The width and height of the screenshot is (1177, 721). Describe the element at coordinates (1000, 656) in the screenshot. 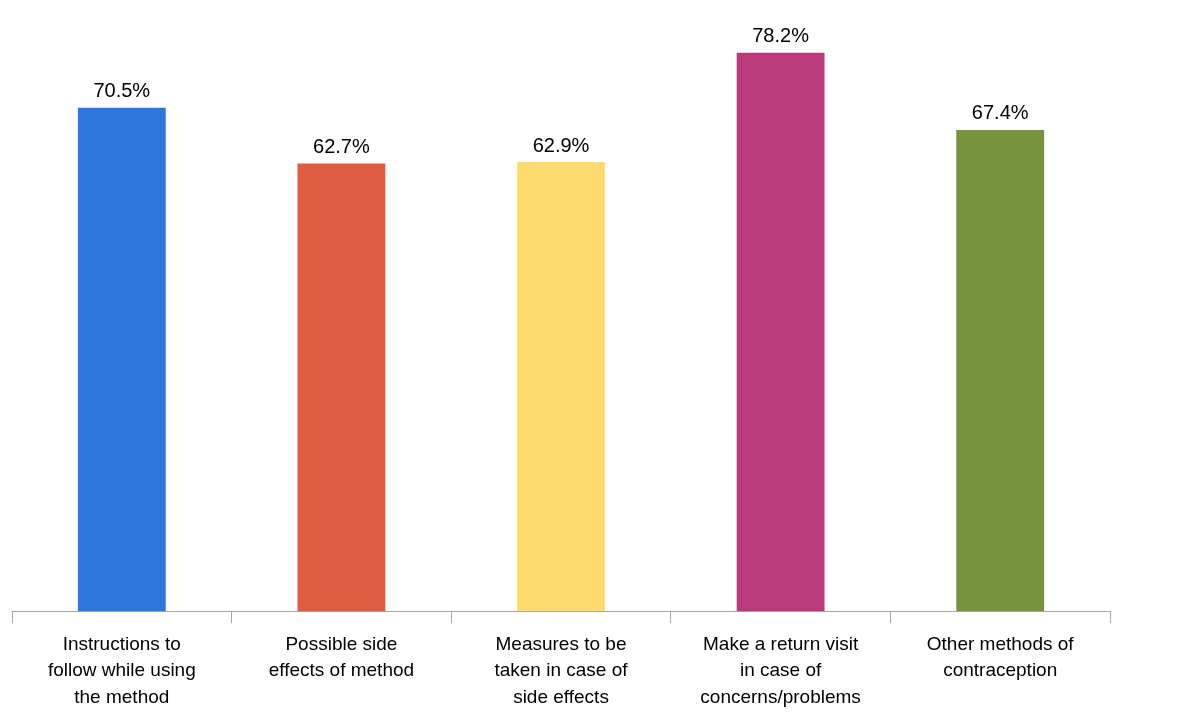

I see `x-tick-label: Other methods of contraception` at that location.